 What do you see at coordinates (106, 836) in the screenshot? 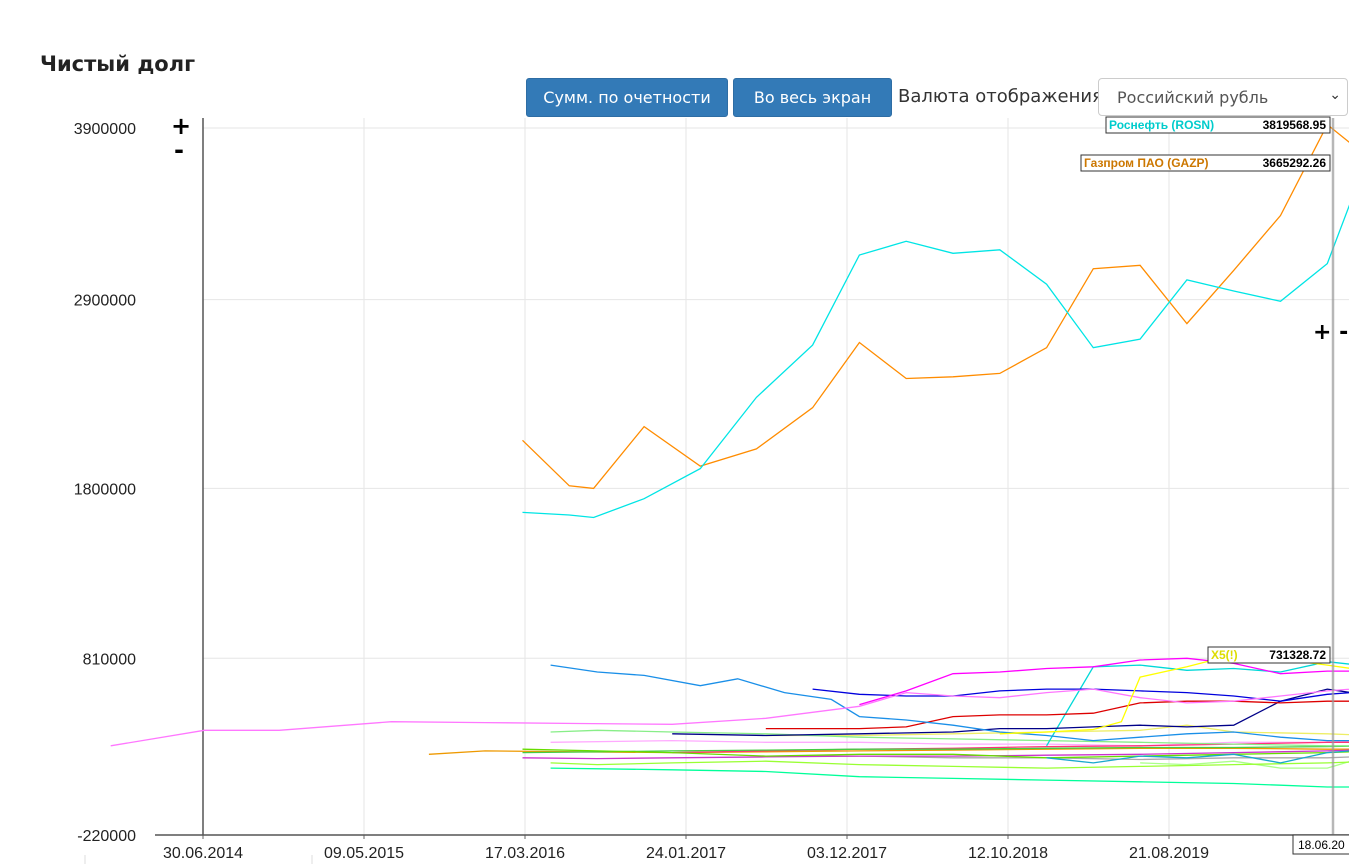
I see `y-tick-label: -220000` at bounding box center [106, 836].